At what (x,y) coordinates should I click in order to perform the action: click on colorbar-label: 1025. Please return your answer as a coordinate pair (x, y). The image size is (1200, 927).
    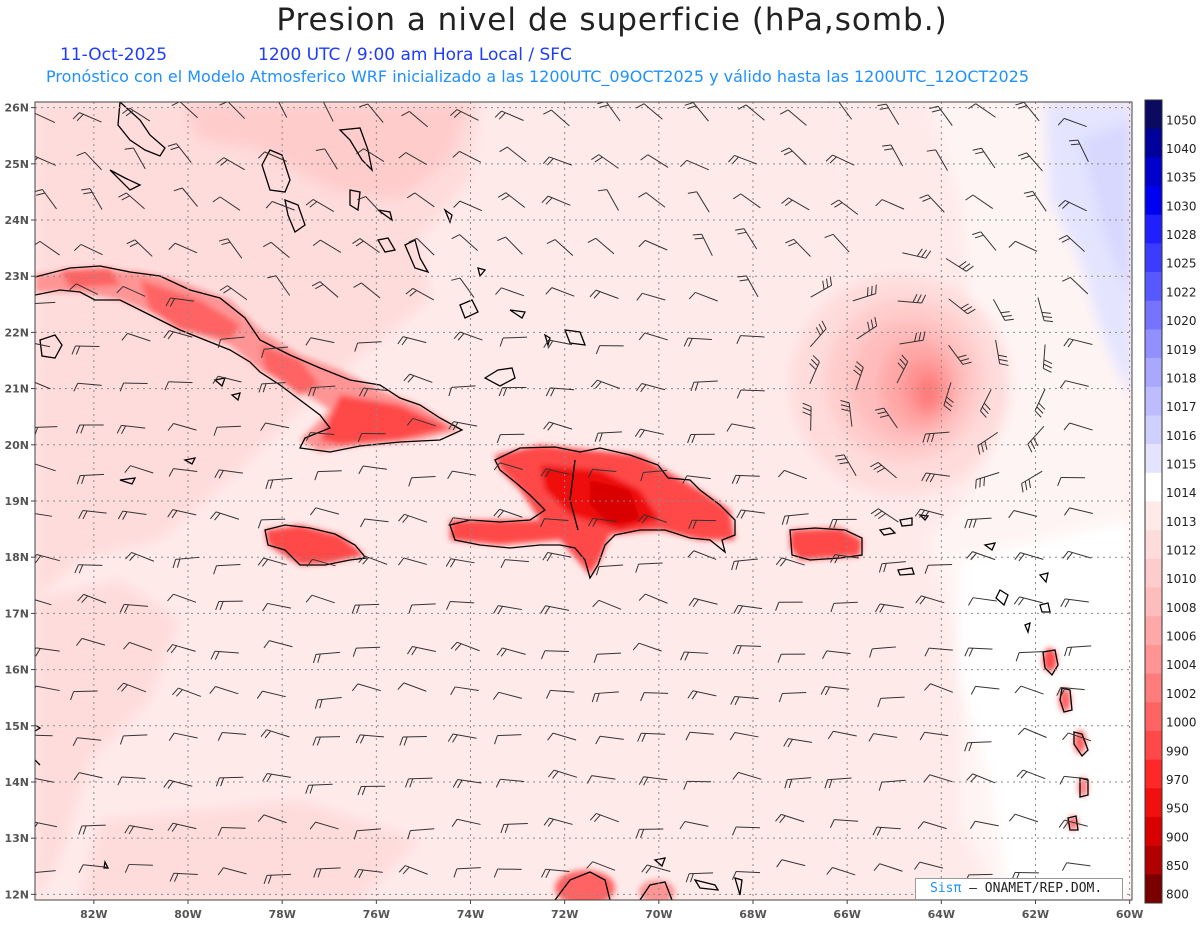
    Looking at the image, I should click on (1181, 264).